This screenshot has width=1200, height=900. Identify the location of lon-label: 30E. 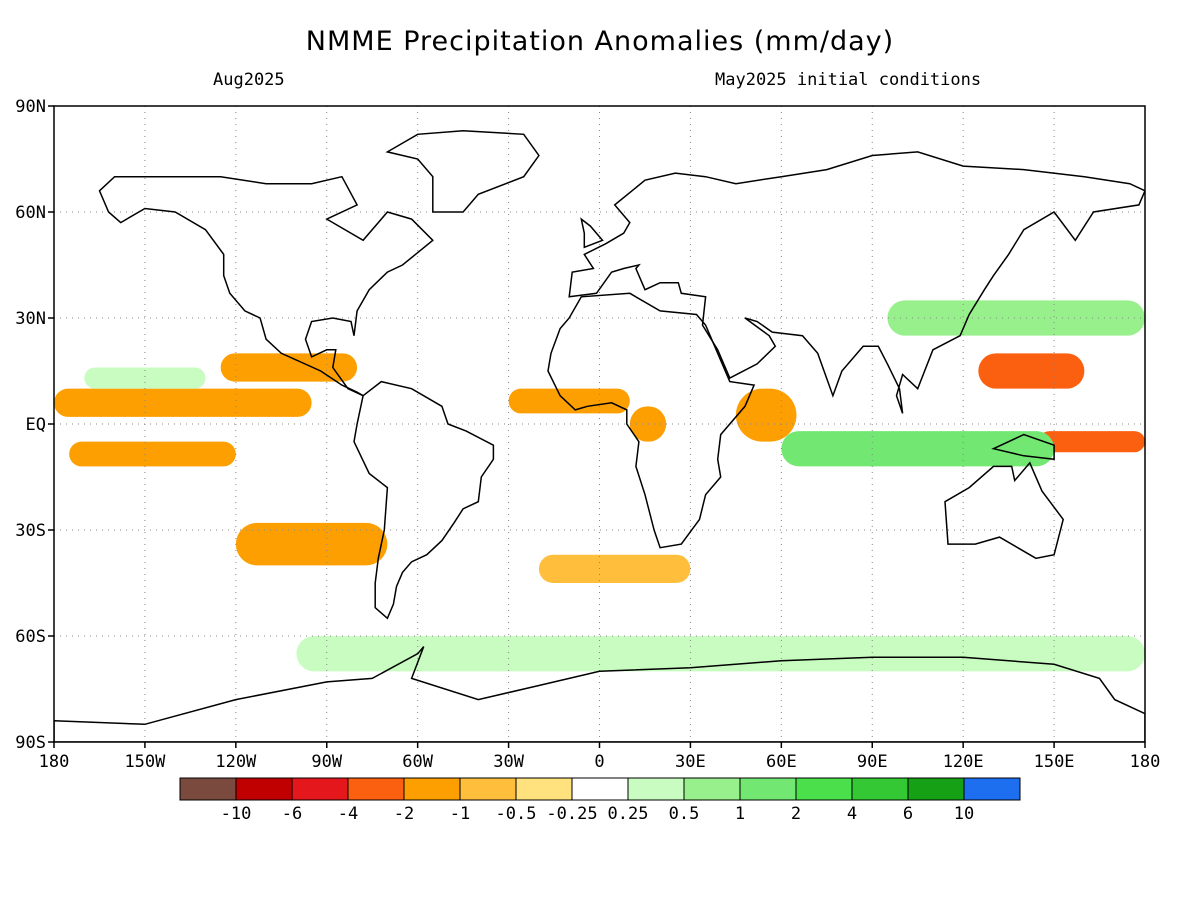
(690, 762).